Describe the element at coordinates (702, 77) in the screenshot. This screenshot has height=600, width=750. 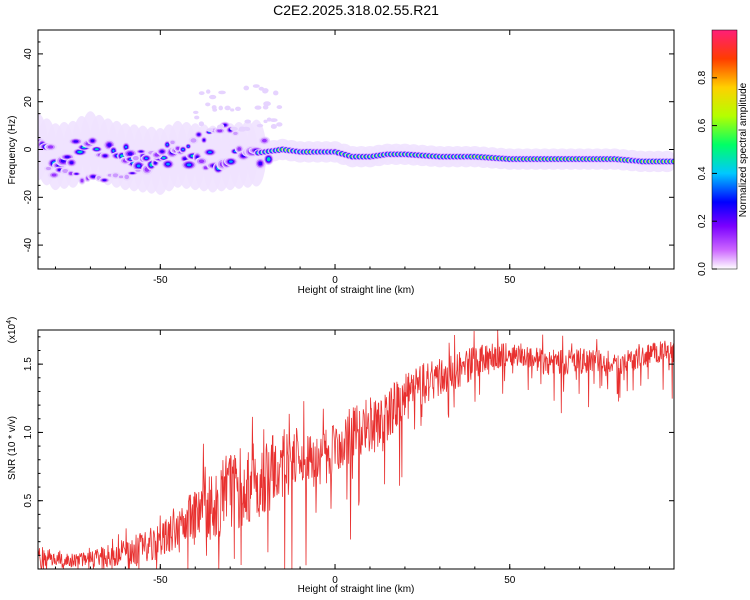
I see `colorbar-tick-label: 0.8` at that location.